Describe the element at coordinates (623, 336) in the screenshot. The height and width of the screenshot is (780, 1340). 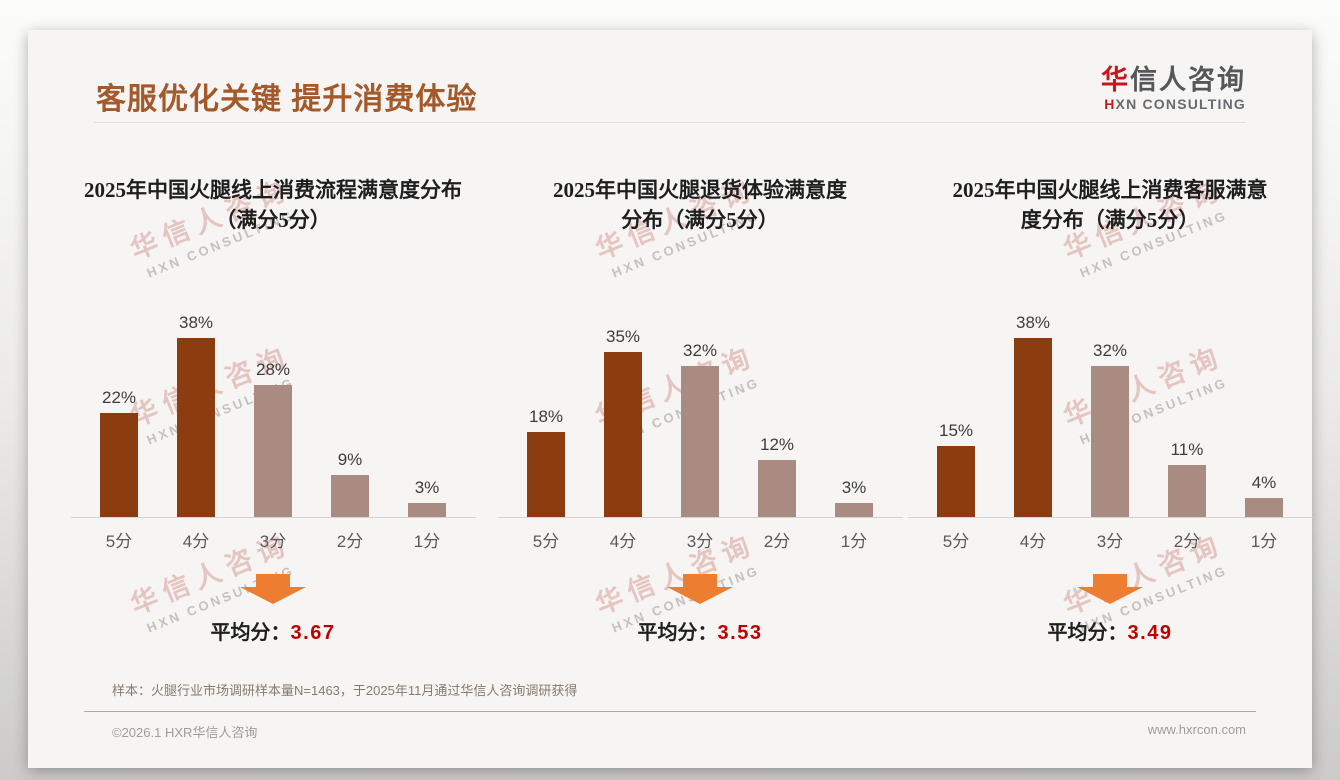
I see `bar-value-label: 35%` at that location.